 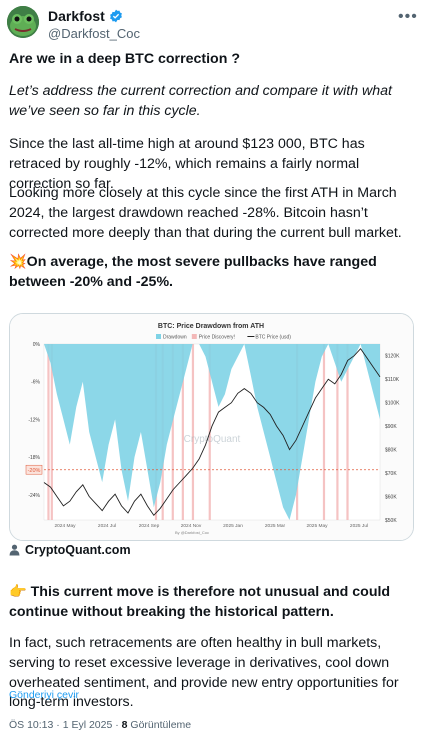 What do you see at coordinates (44, 695) in the screenshot?
I see `translate-link: Gönderiyi çevir` at bounding box center [44, 695].